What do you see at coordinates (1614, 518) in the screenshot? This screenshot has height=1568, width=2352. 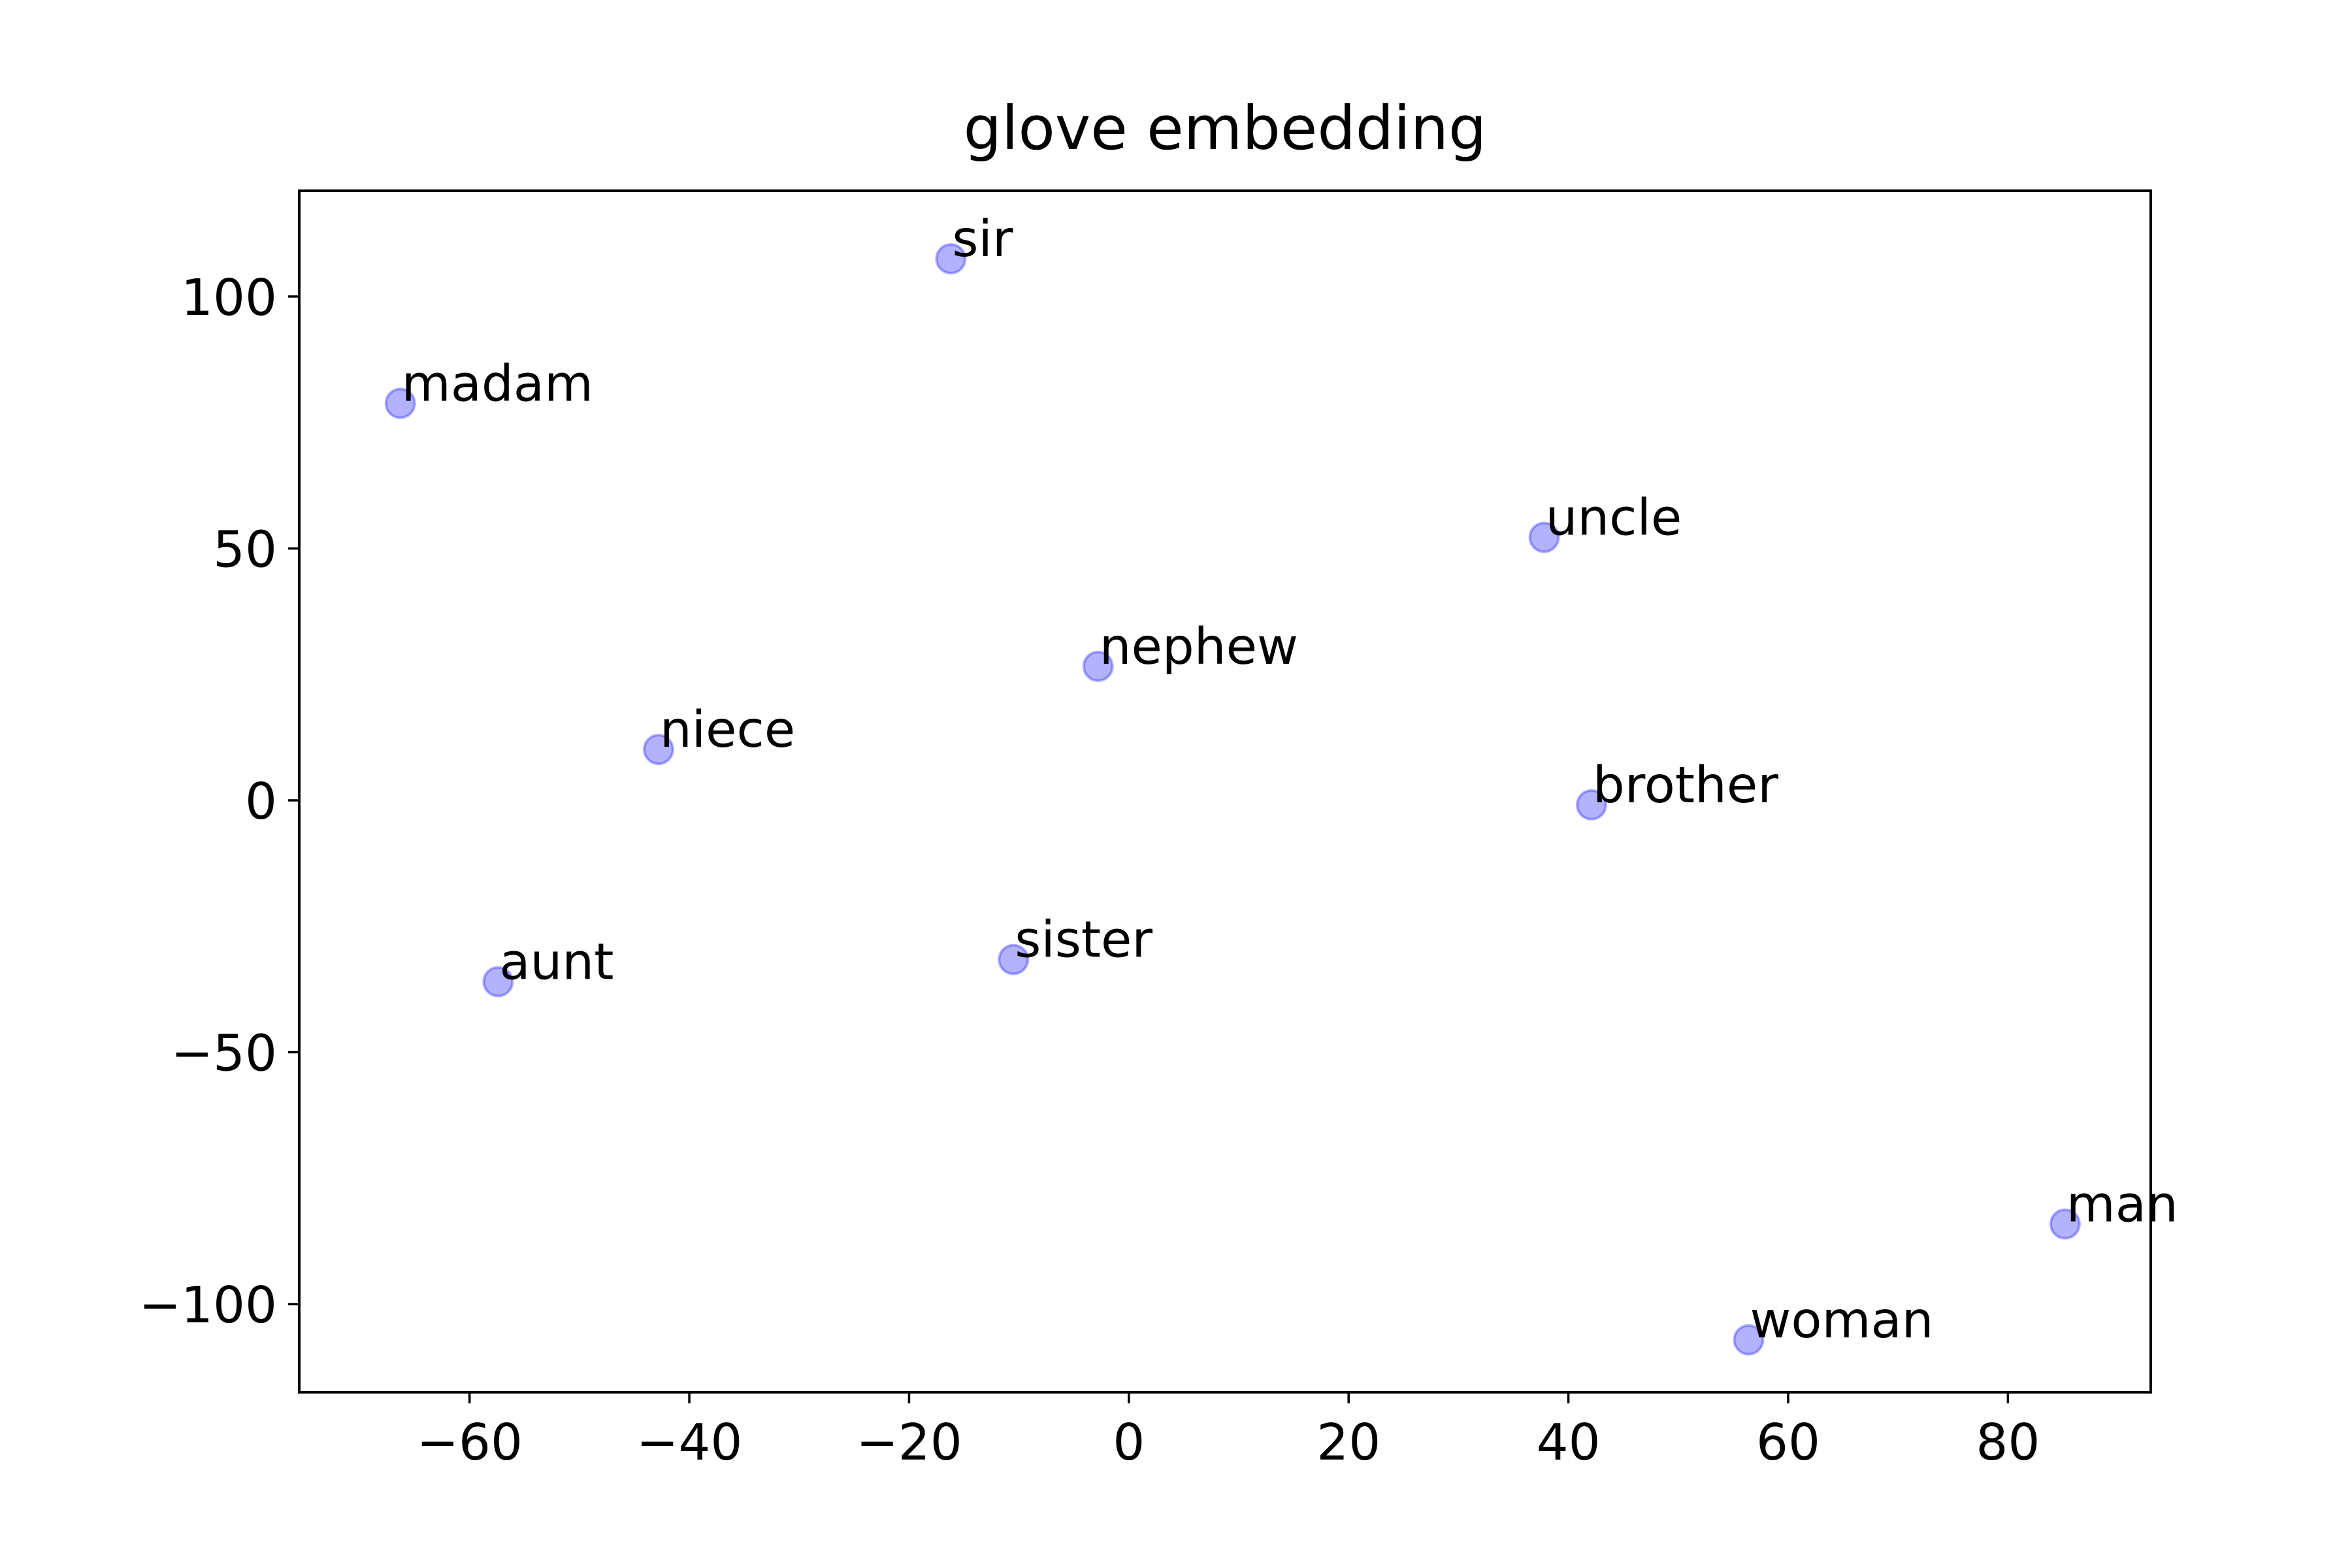 I see `point-label-uncle: uncle` at bounding box center [1614, 518].